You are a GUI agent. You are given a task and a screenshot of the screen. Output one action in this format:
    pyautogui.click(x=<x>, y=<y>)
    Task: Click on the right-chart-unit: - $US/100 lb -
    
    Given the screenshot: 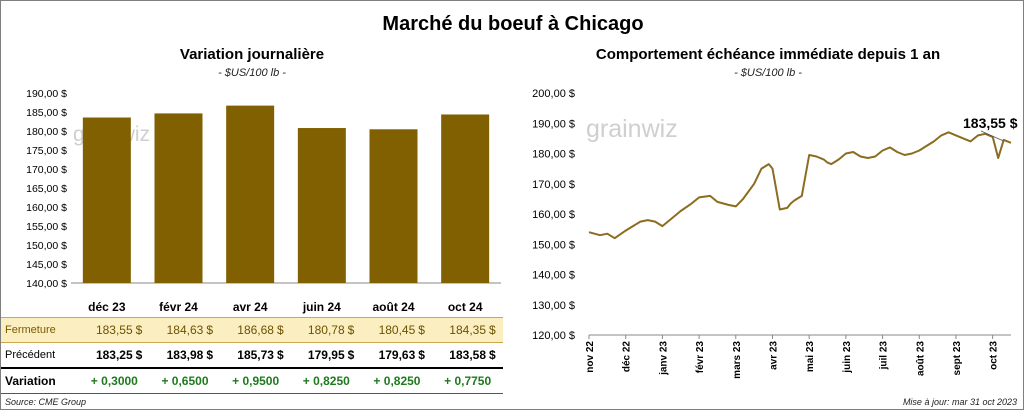 What is the action you would take?
    pyautogui.click(x=768, y=73)
    